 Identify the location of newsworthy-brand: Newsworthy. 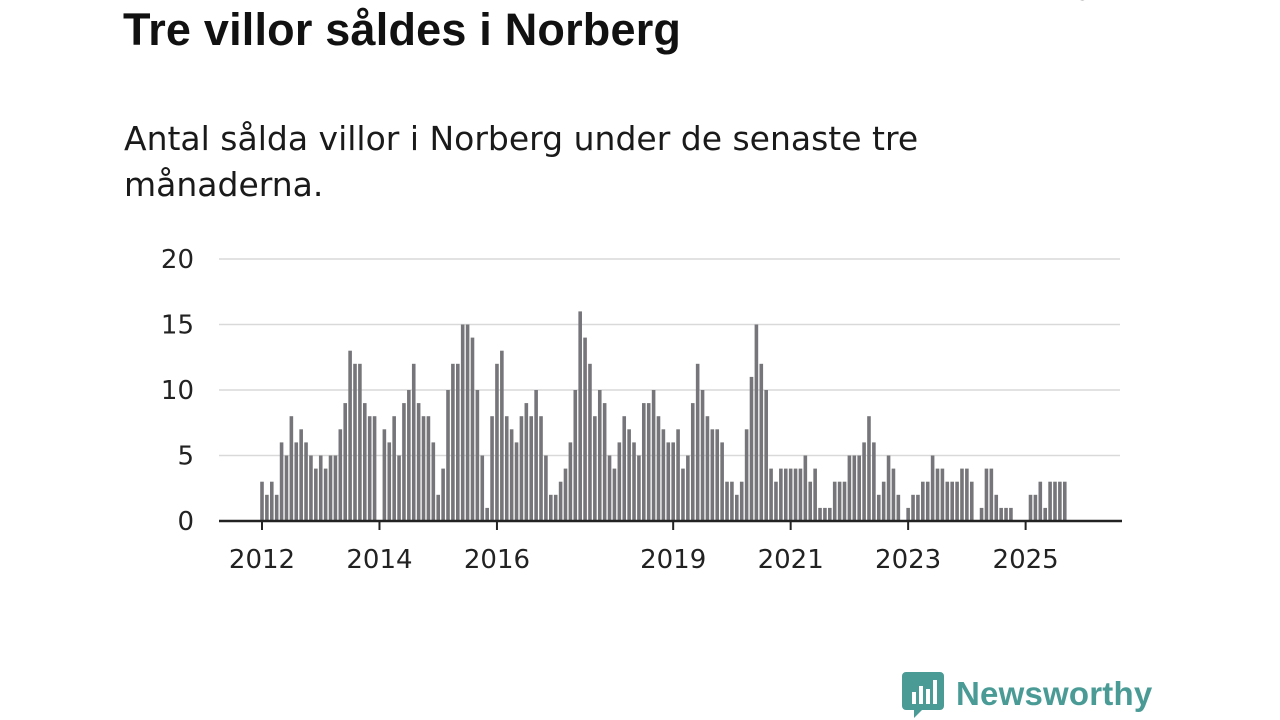
(1027, 694).